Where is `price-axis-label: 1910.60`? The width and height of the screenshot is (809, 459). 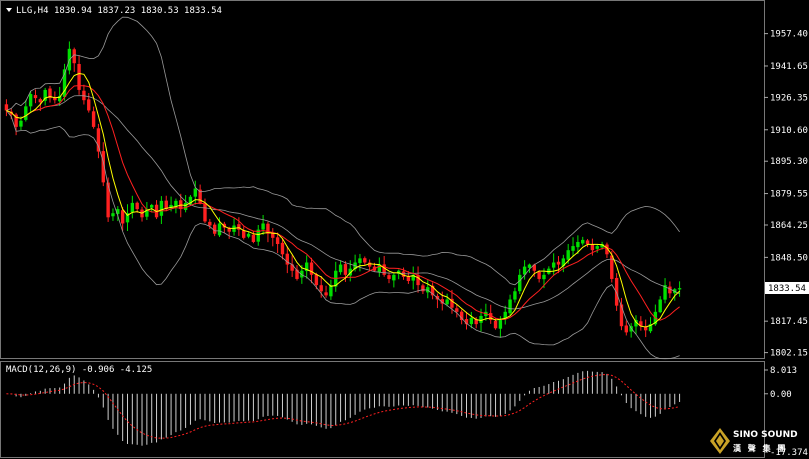 price-axis-label: 1910.60 is located at coordinates (789, 131).